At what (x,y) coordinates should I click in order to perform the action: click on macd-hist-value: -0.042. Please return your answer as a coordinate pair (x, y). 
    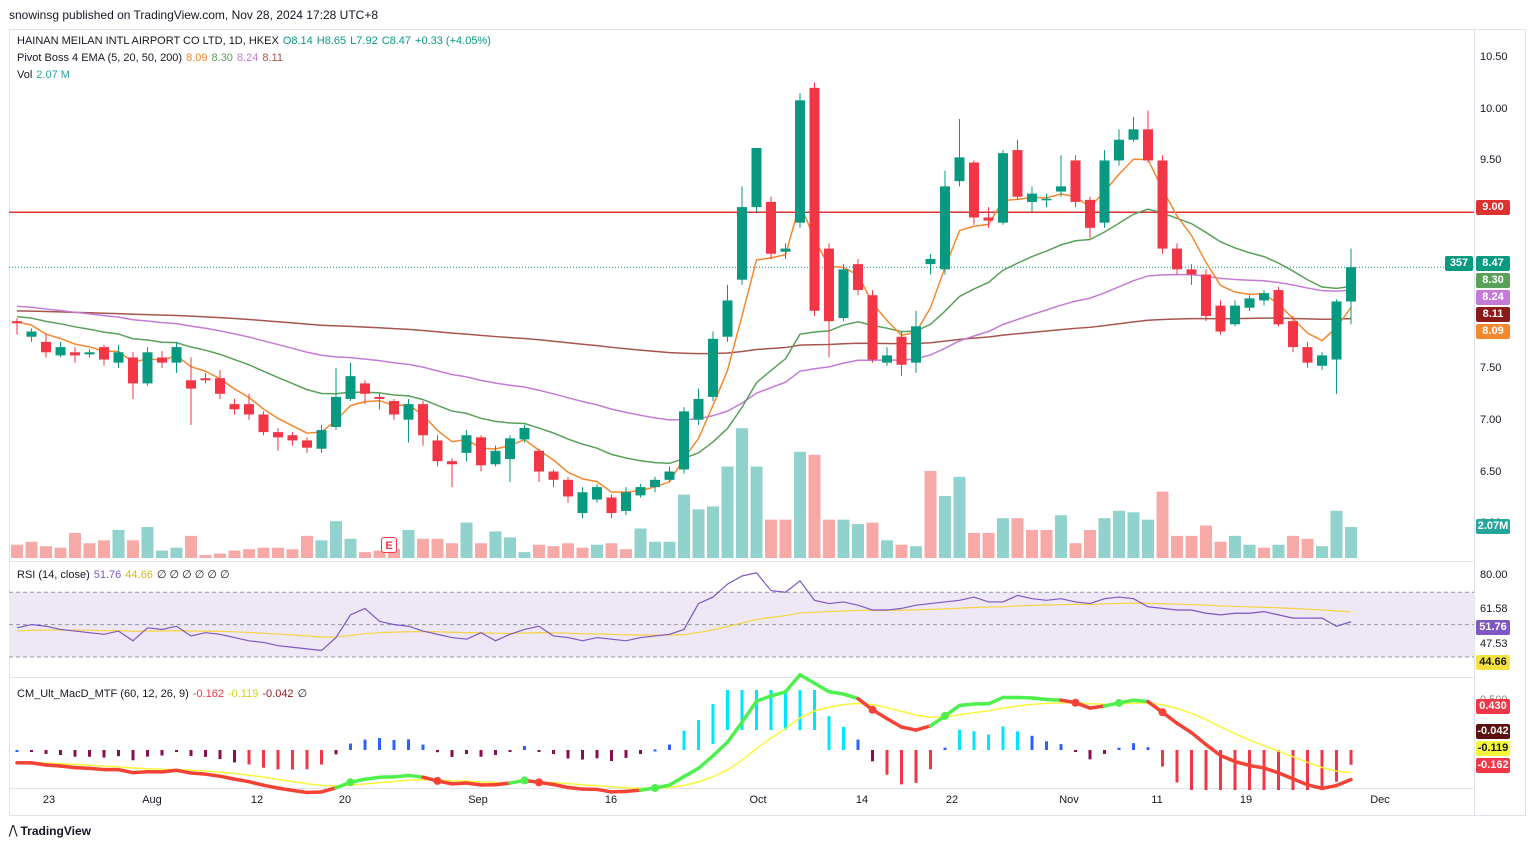
    Looking at the image, I should click on (278, 694).